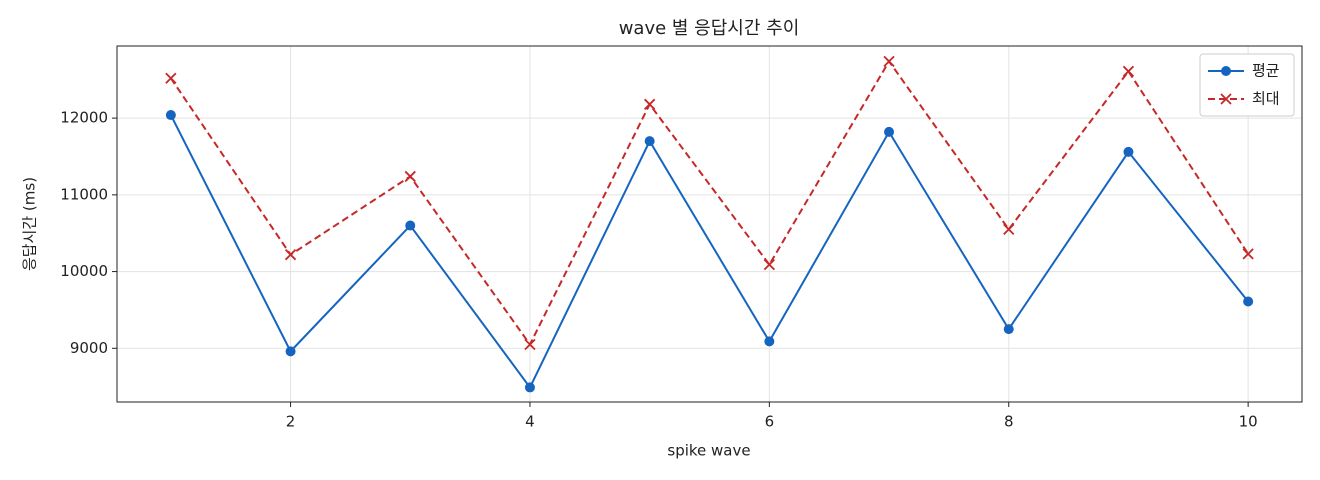  I want to click on chart-title: wave 별 응답시간 추이, so click(709, 28).